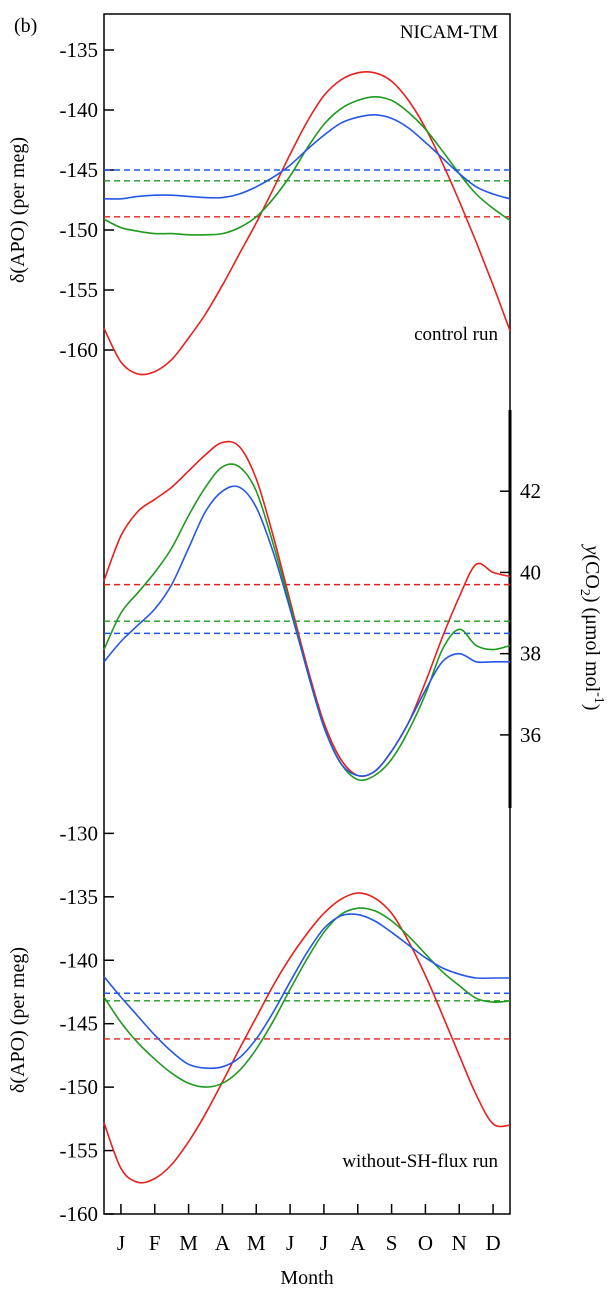  Describe the element at coordinates (530, 491) in the screenshot. I see `y-tick-label: 42` at that location.